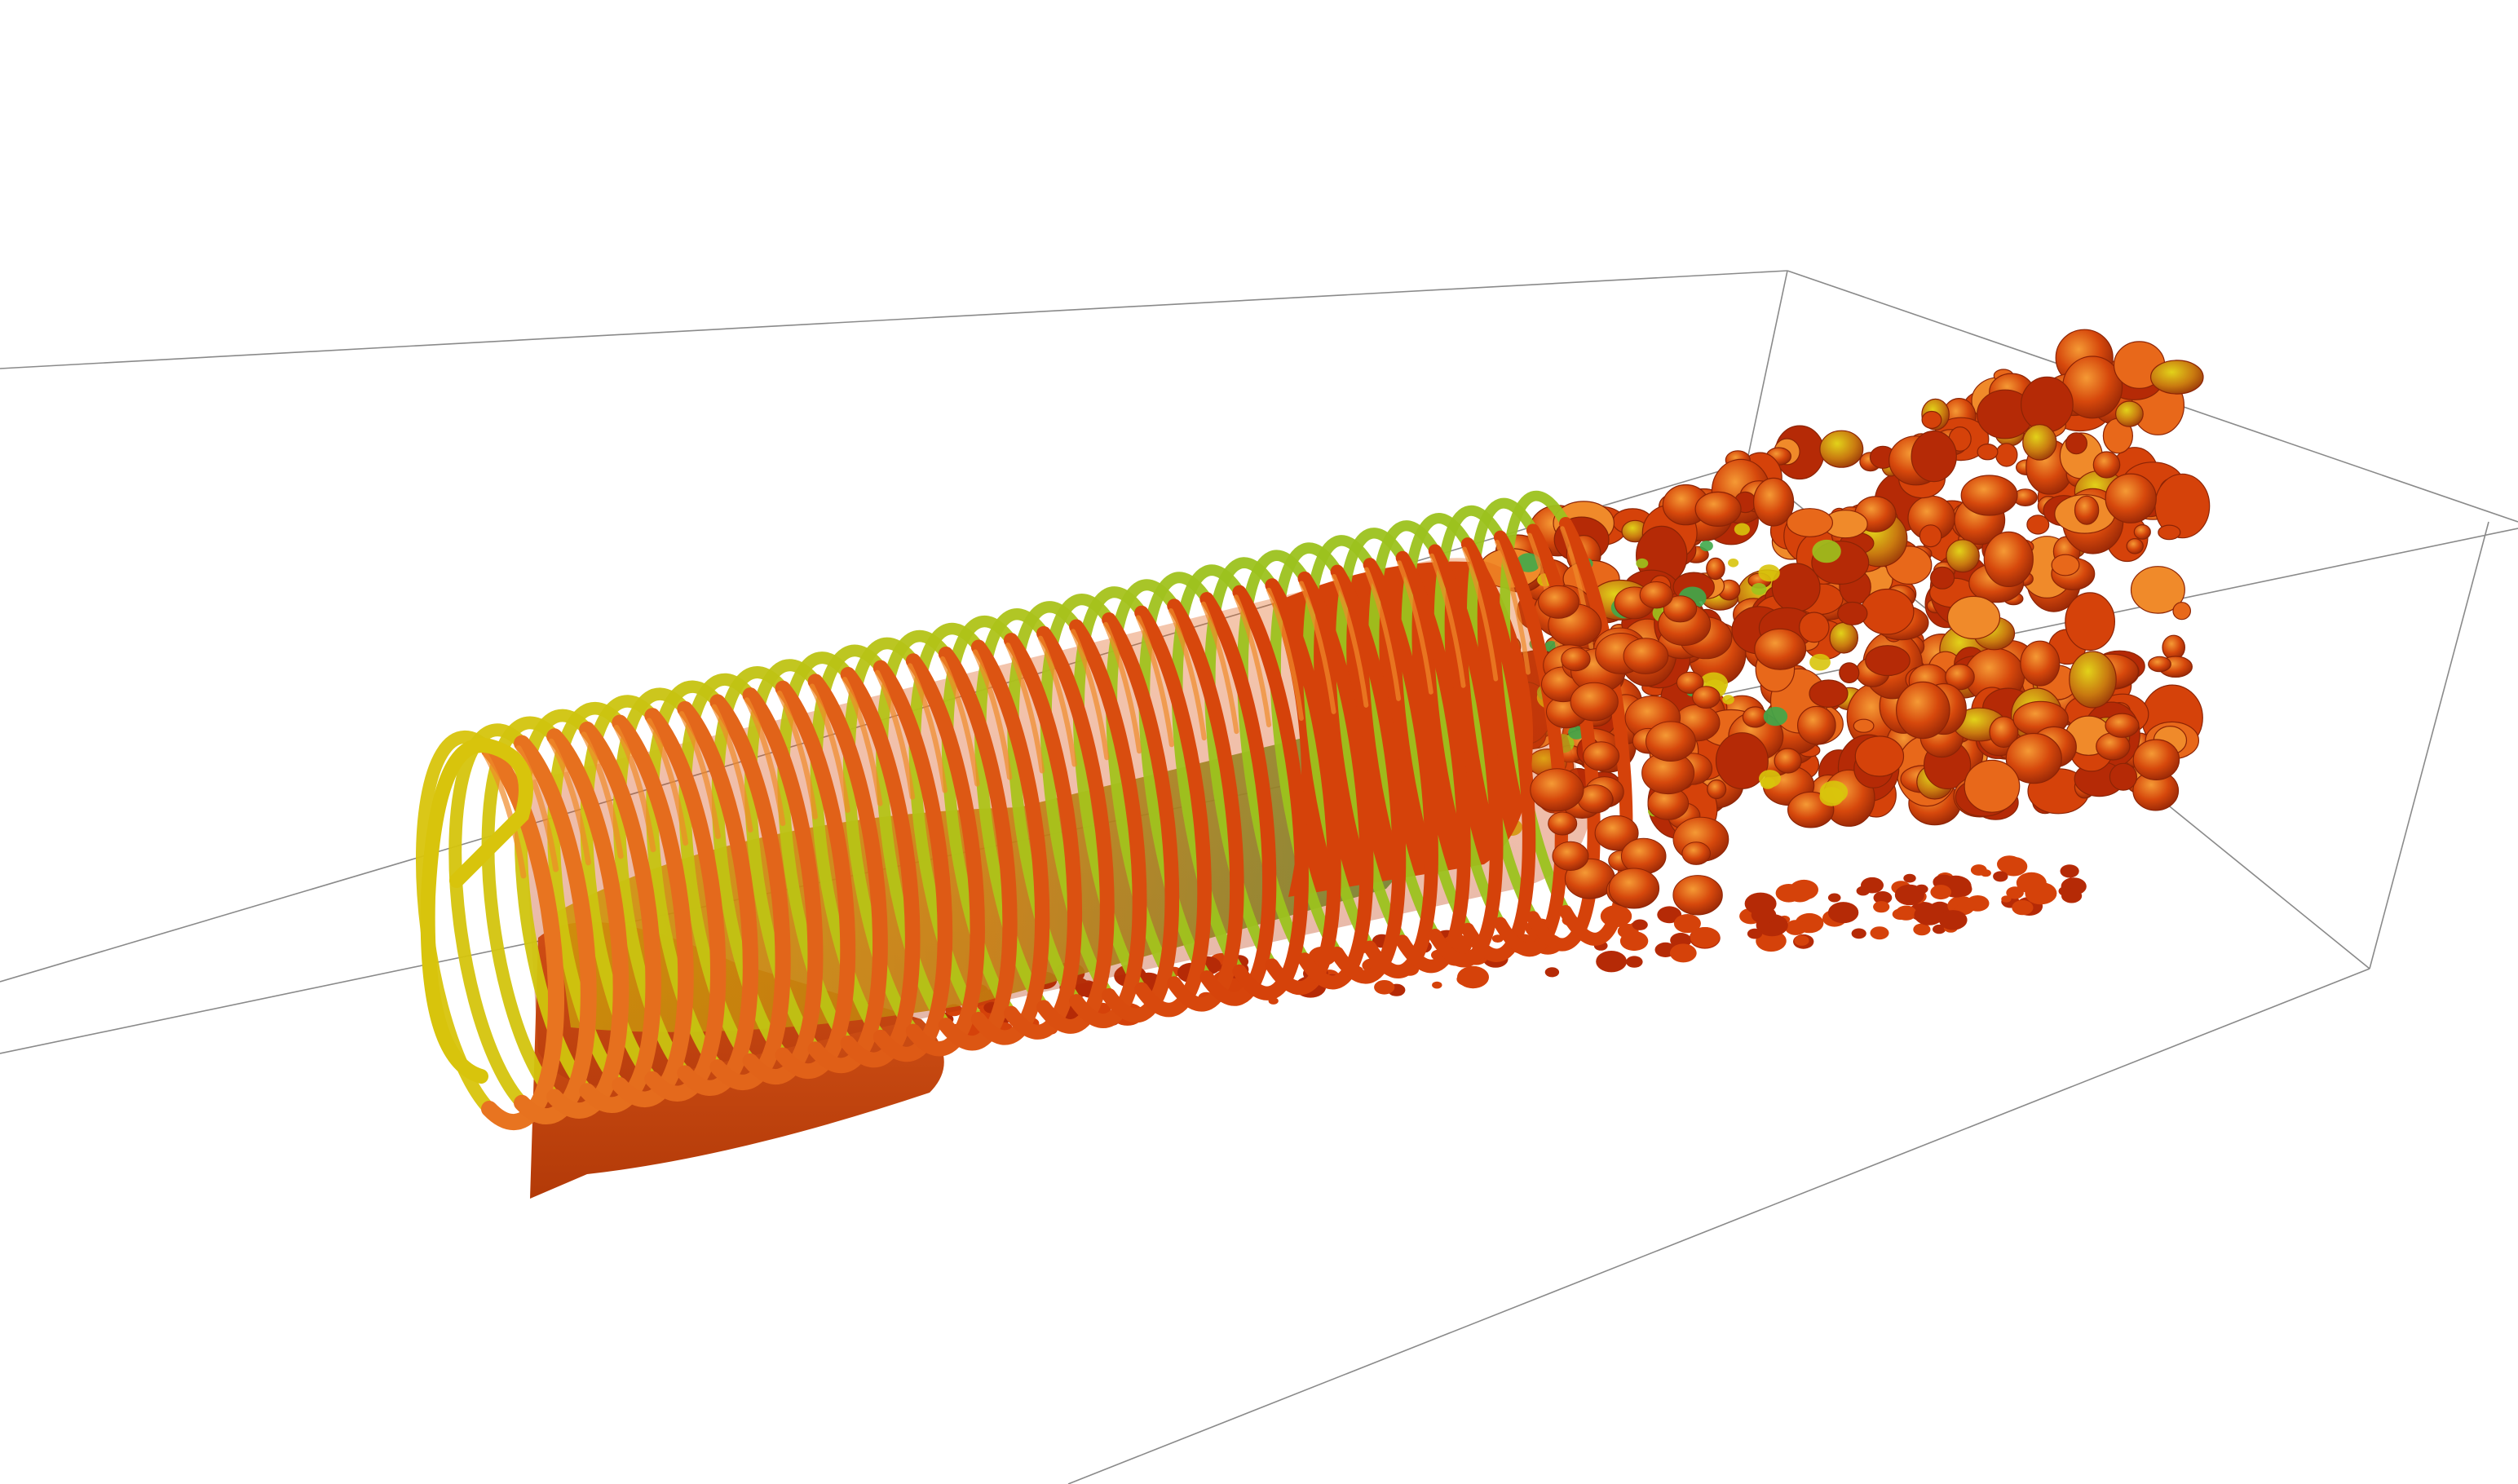  I want to click on box-edge-top-back, so click(894, 319).